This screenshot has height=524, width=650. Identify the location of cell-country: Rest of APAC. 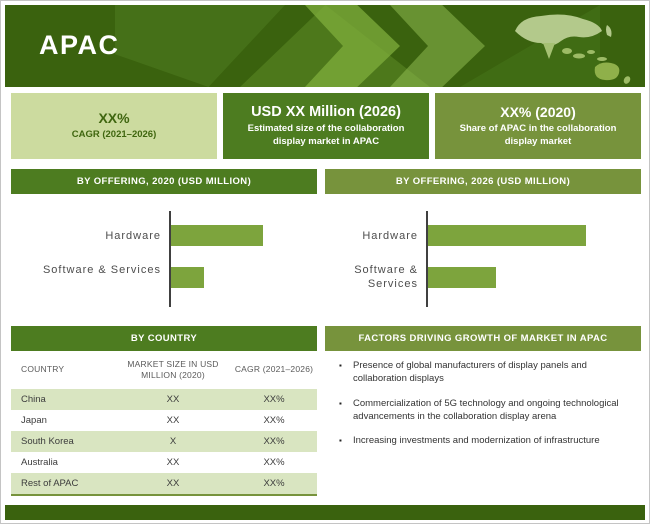
(50, 483).